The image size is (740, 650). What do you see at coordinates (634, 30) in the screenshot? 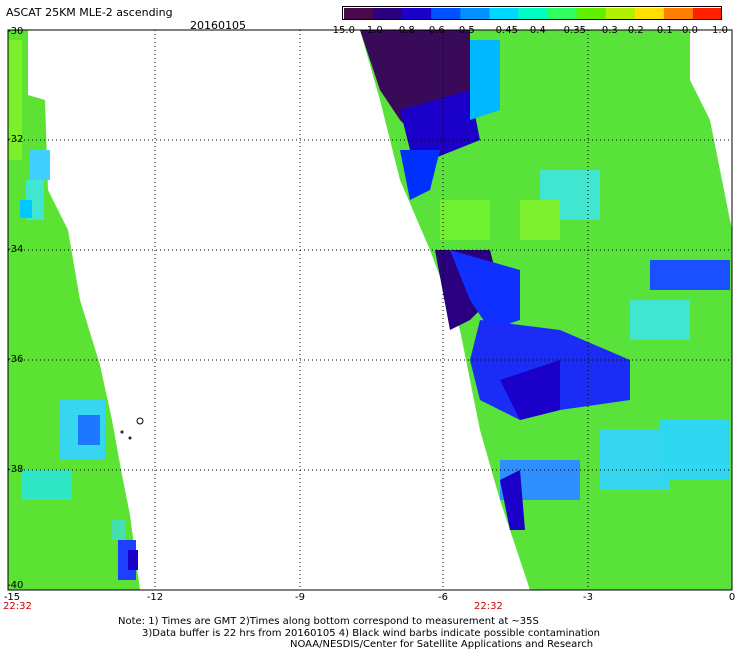
I see `colorbar-label: -0.2` at bounding box center [634, 30].